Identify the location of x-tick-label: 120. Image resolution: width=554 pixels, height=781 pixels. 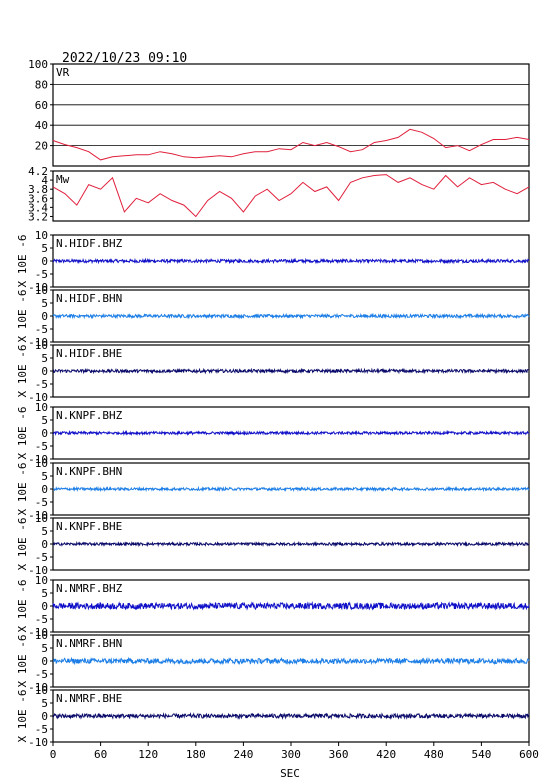
(148, 754).